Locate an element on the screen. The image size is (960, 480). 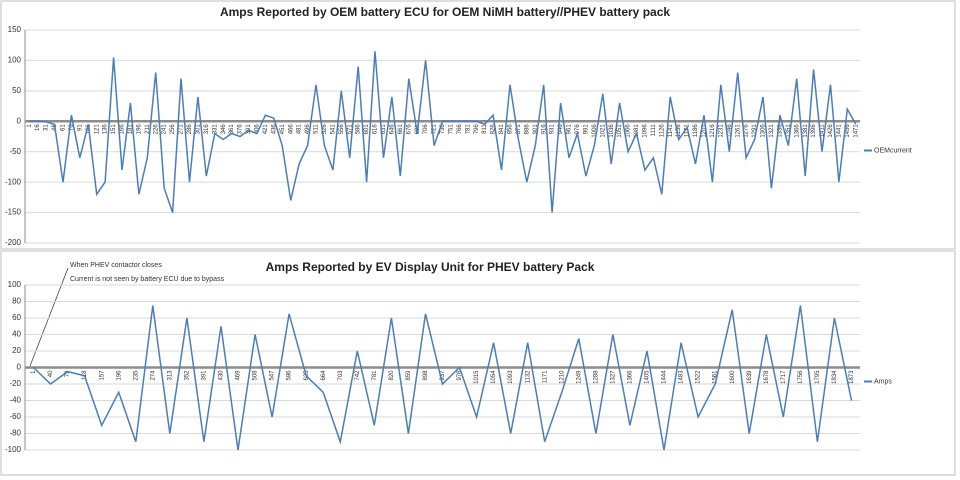
x-tick-label: 1471 is located at coordinates (856, 131).